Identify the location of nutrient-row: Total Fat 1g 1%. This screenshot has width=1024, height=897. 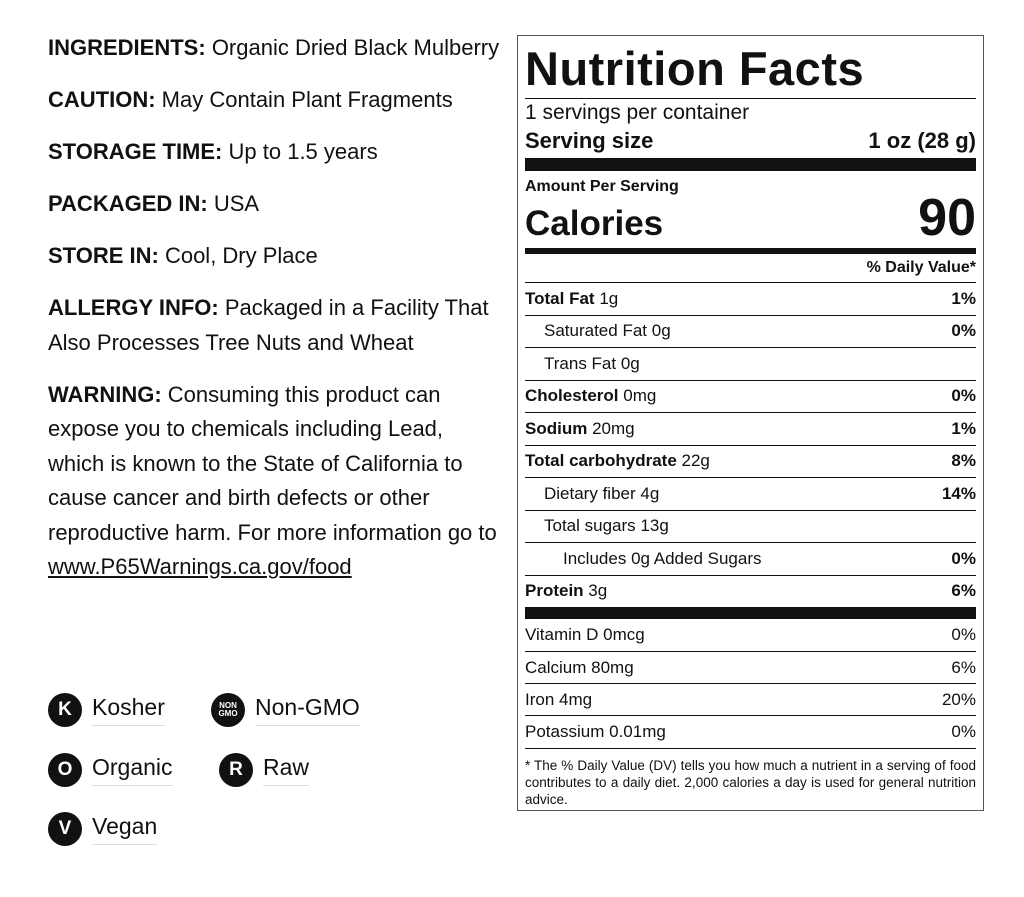
(750, 298).